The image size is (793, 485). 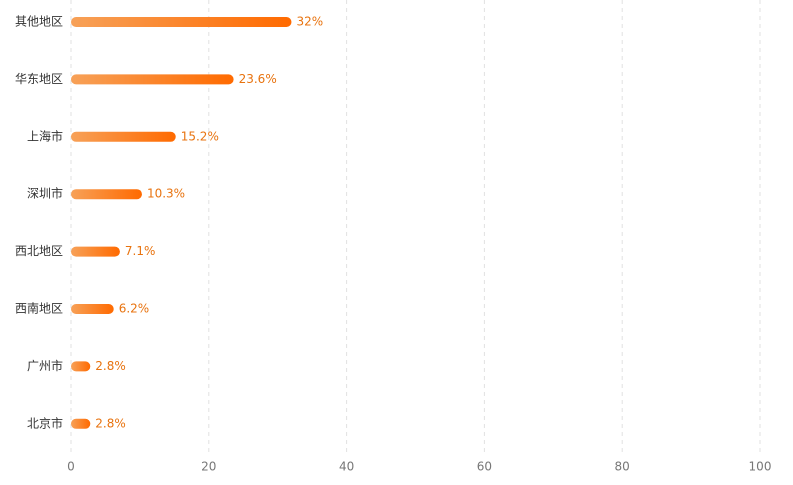 What do you see at coordinates (622, 467) in the screenshot?
I see `x-tick-label: 80` at bounding box center [622, 467].